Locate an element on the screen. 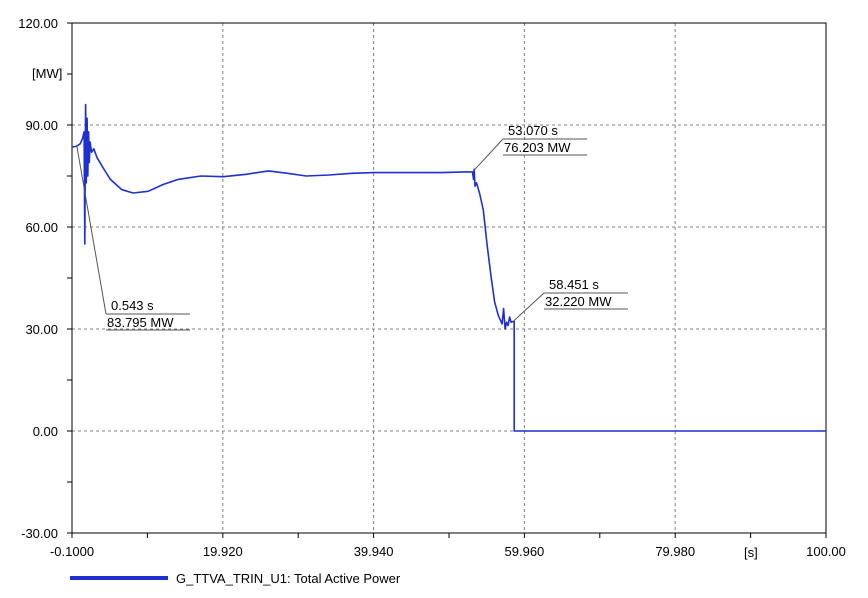 This screenshot has height=598, width=868. x-tick-label: -0.1000 is located at coordinates (72, 551).